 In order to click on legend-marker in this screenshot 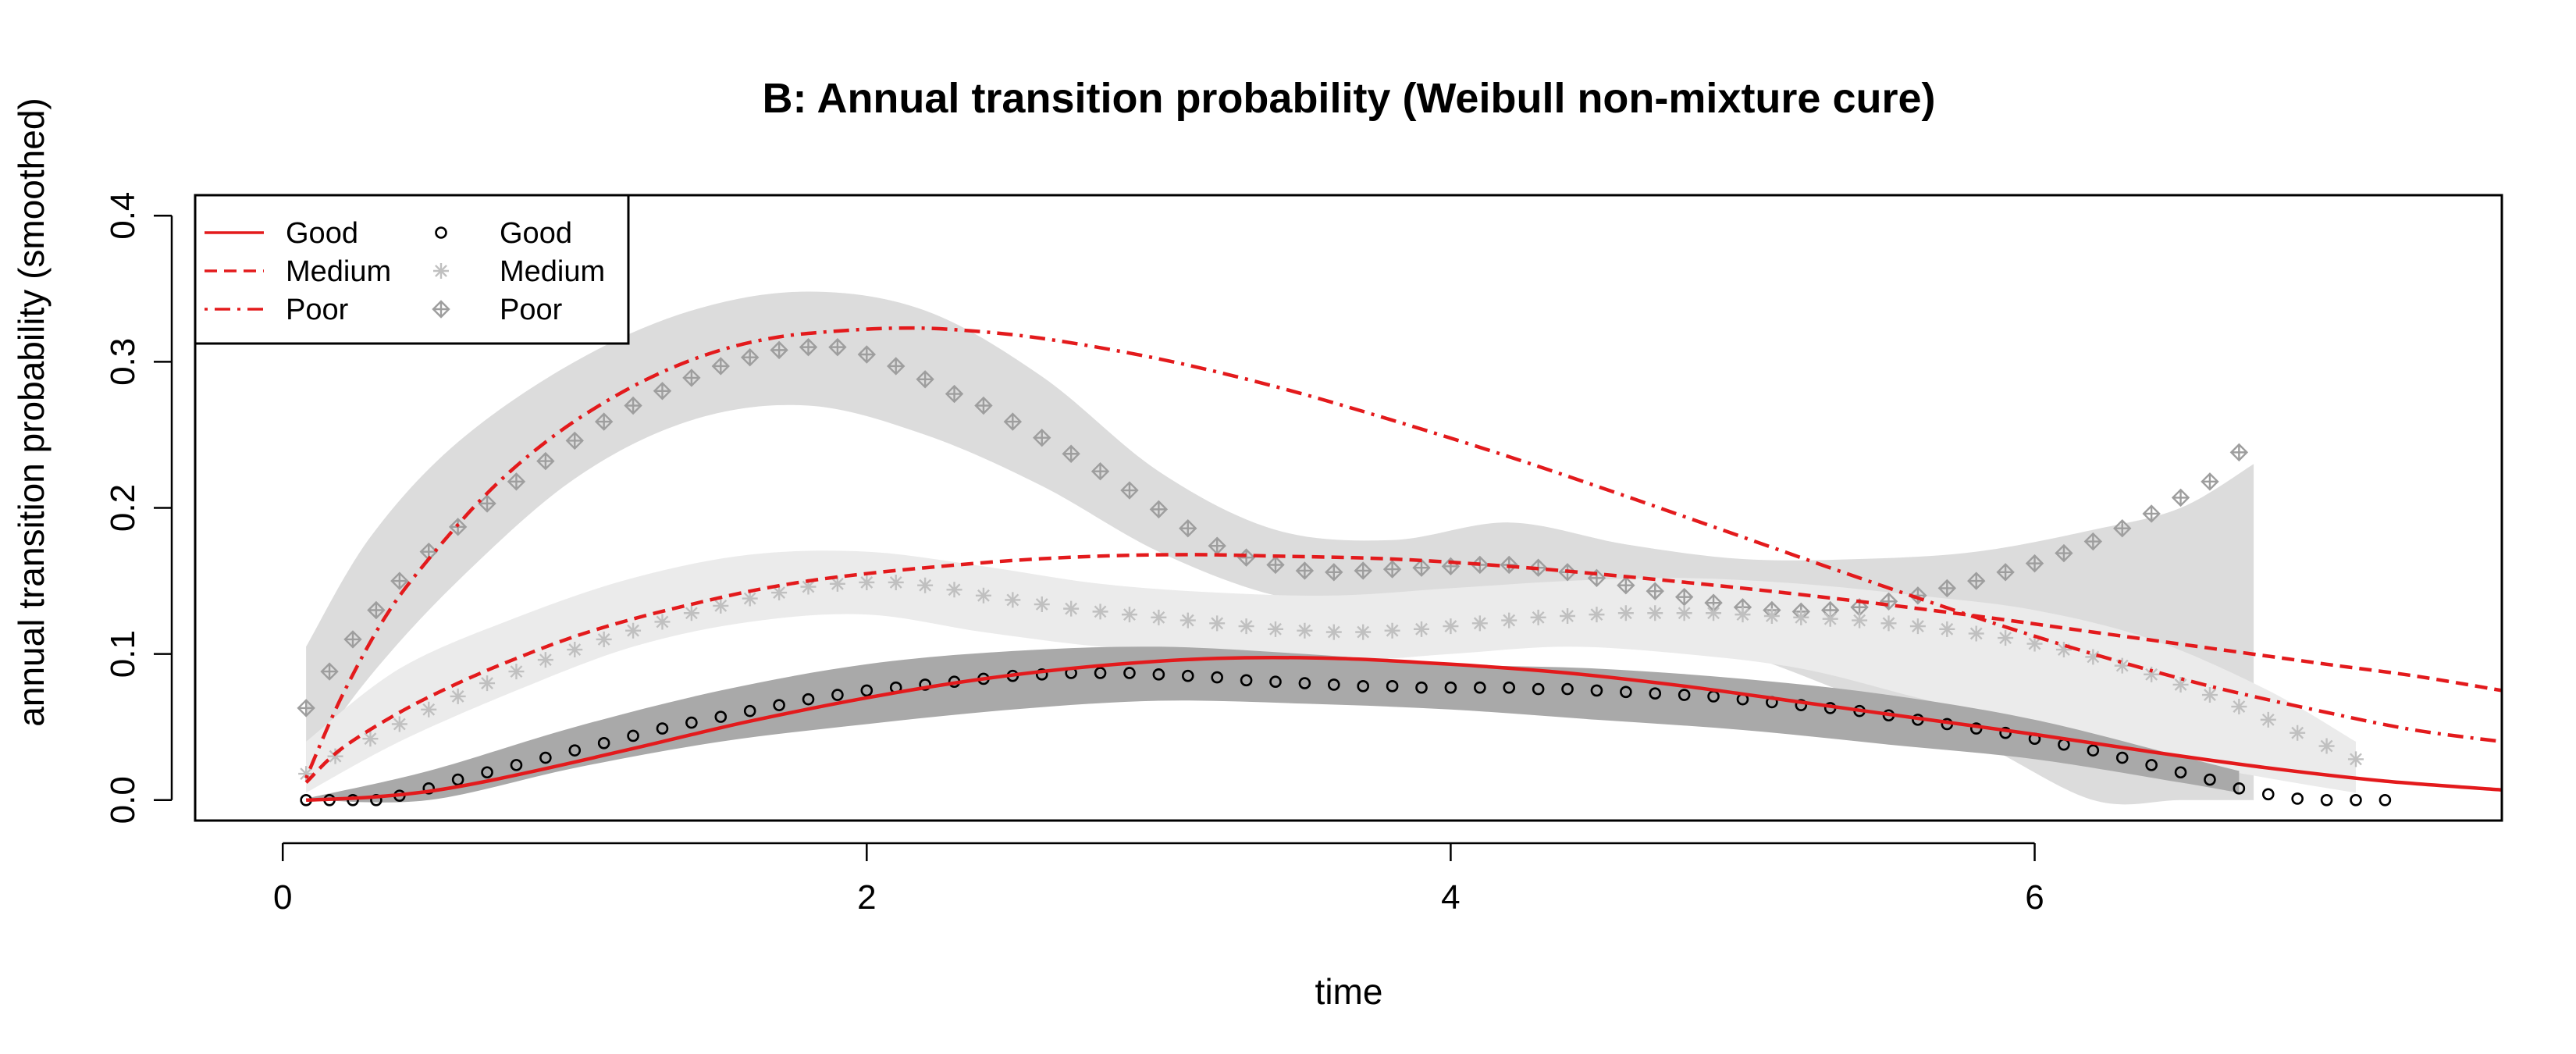, I will do `click(441, 232)`.